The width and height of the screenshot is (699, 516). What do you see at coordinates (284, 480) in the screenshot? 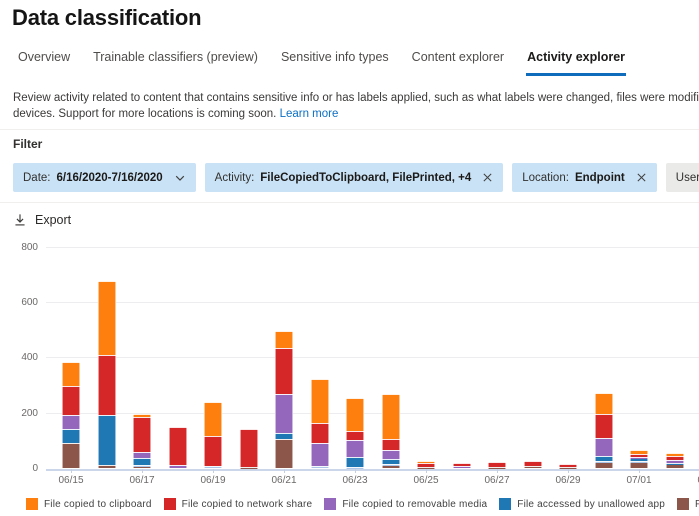
I see `x-tick-label: 06/21` at bounding box center [284, 480].